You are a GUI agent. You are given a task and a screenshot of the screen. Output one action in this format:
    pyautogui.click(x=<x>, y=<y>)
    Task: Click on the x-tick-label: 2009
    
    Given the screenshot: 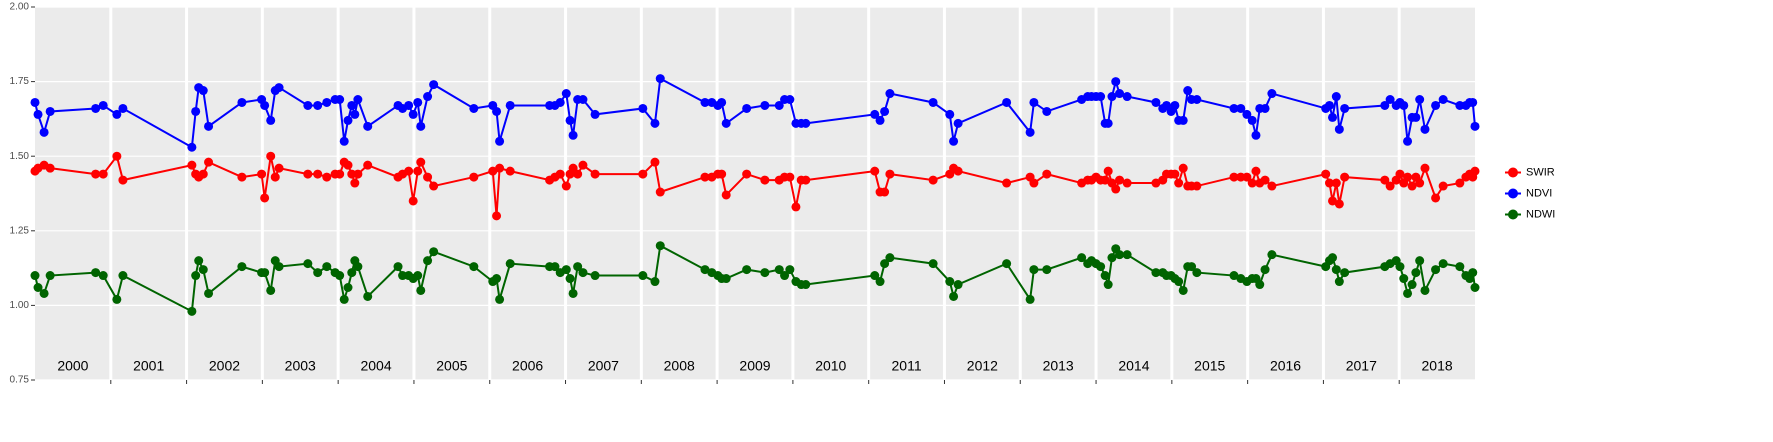 What is the action you would take?
    pyautogui.click(x=754, y=366)
    